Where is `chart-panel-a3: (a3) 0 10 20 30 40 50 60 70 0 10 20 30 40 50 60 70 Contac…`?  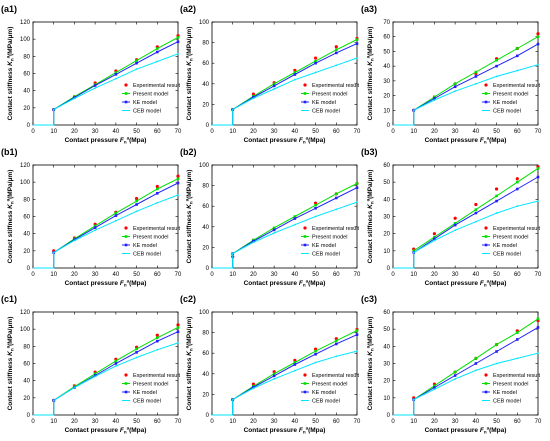 chart-panel-a3: (a3) 0 10 20 30 40 50 60 70 0 10 20 30 40 50 60 70 Contac… is located at coordinates (451, 74).